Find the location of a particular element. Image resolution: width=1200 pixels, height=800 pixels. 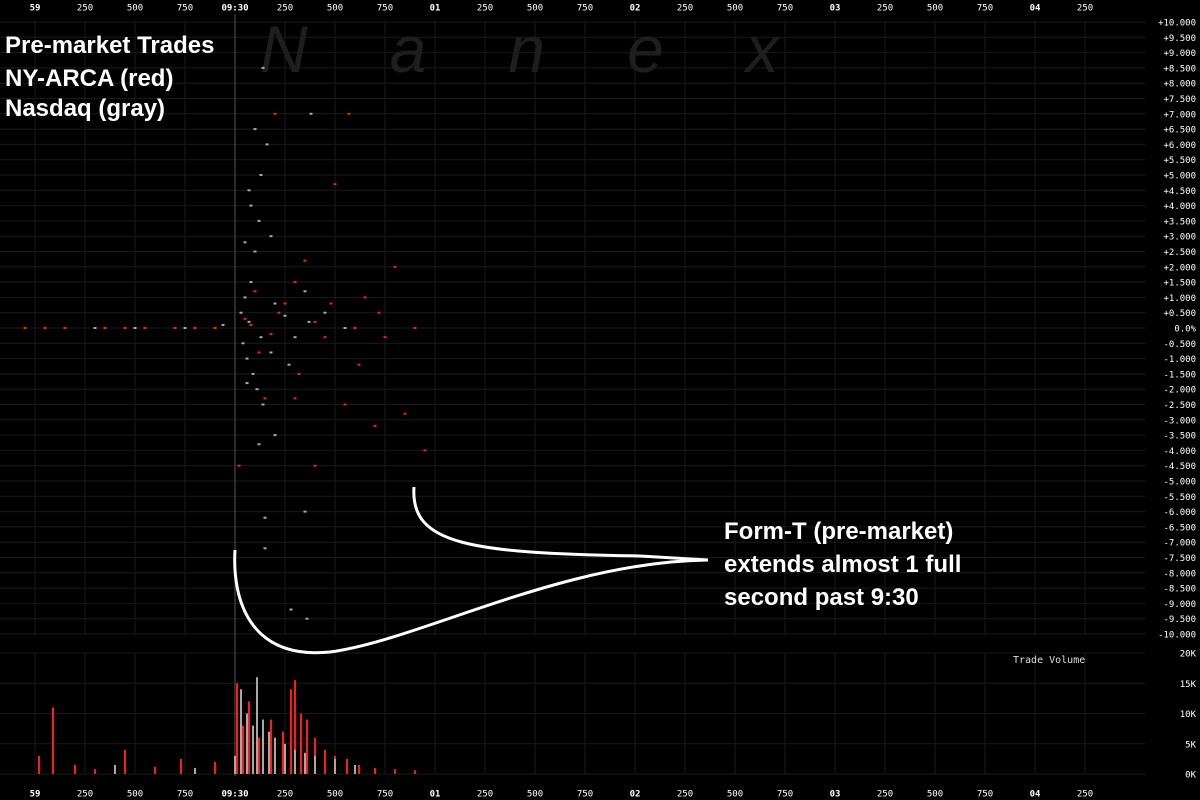

y-tick-label: -4.500 is located at coordinates (1179, 467).